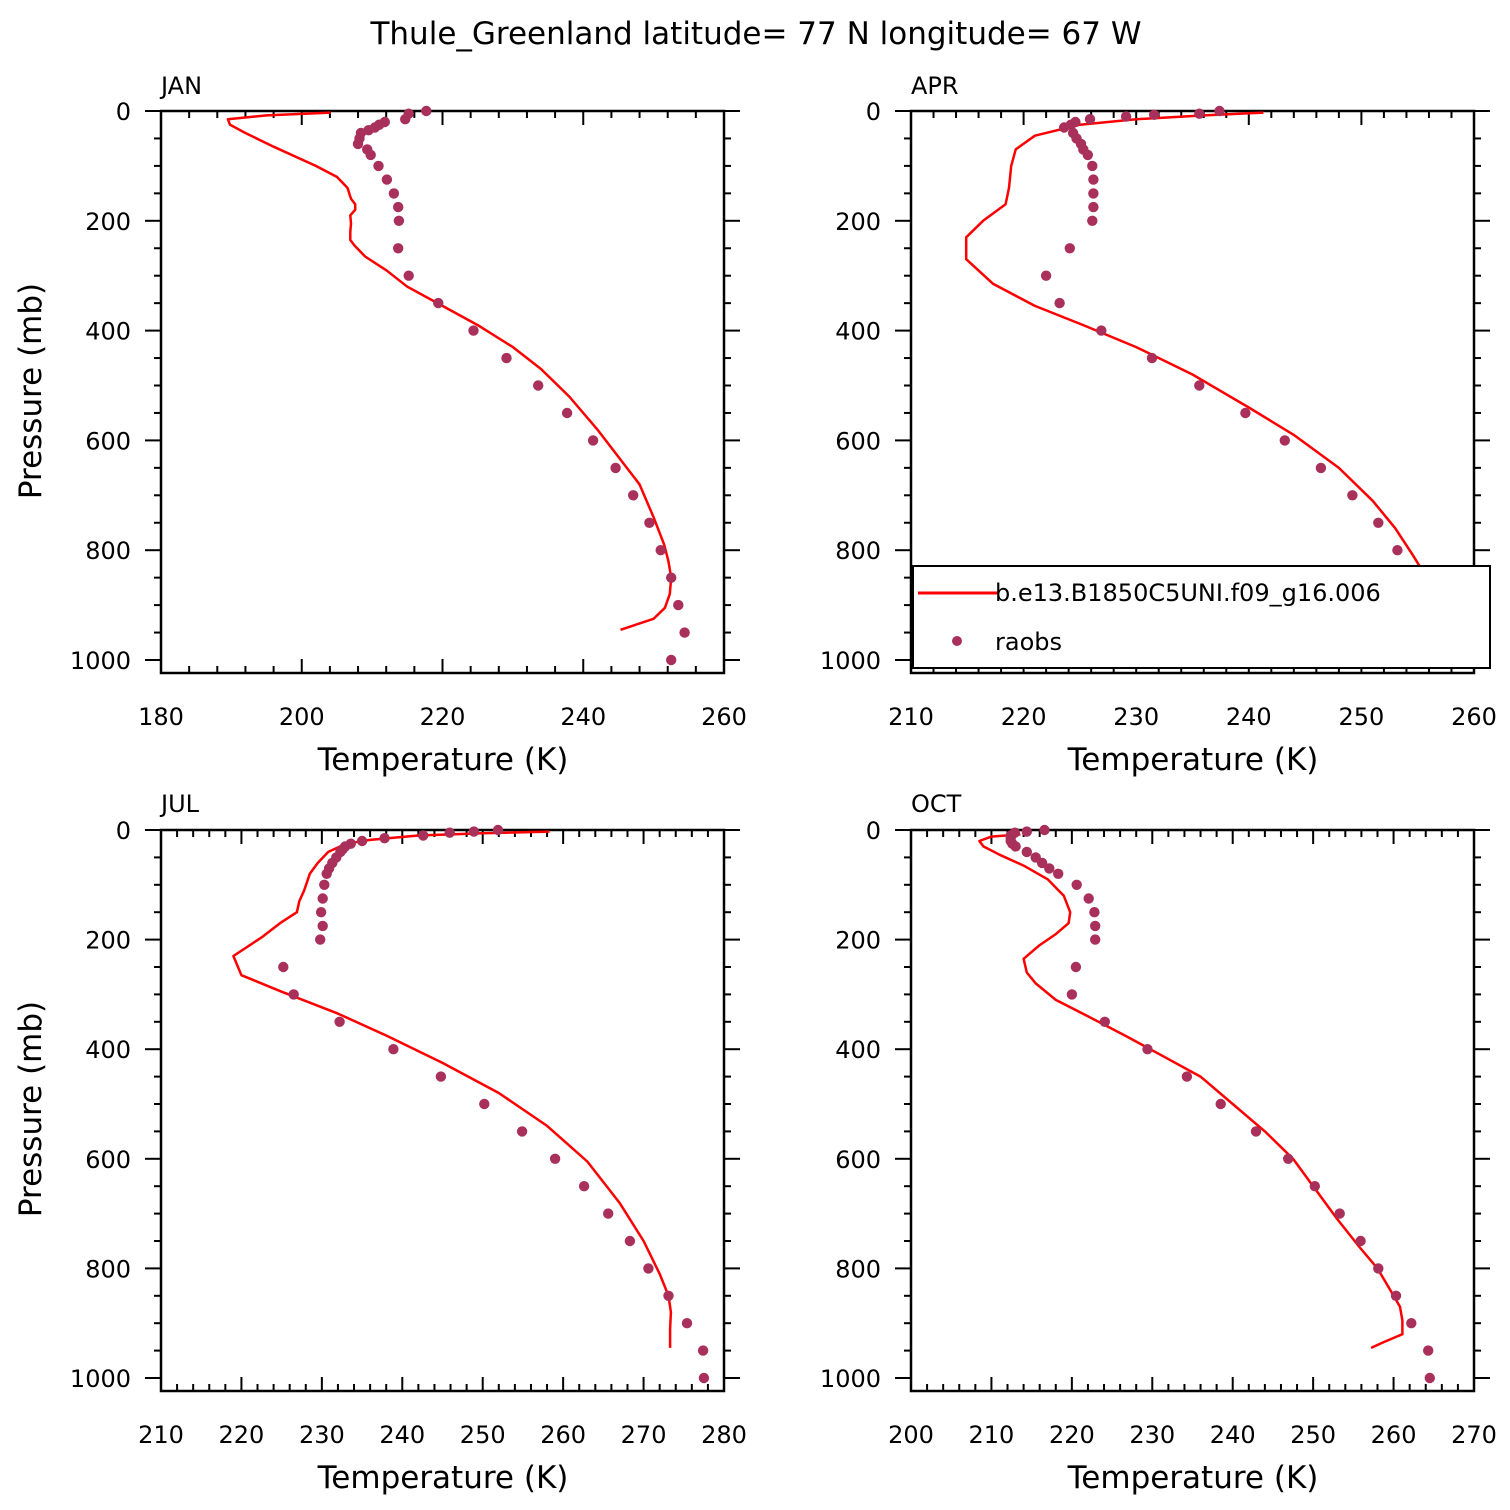 Image resolution: width=1510 pixels, height=1510 pixels. I want to click on x-tick-label: 200, so click(302, 717).